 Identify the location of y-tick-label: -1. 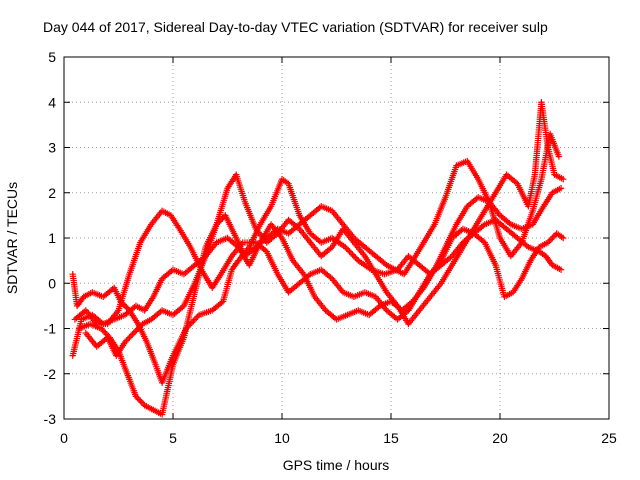
(50, 329).